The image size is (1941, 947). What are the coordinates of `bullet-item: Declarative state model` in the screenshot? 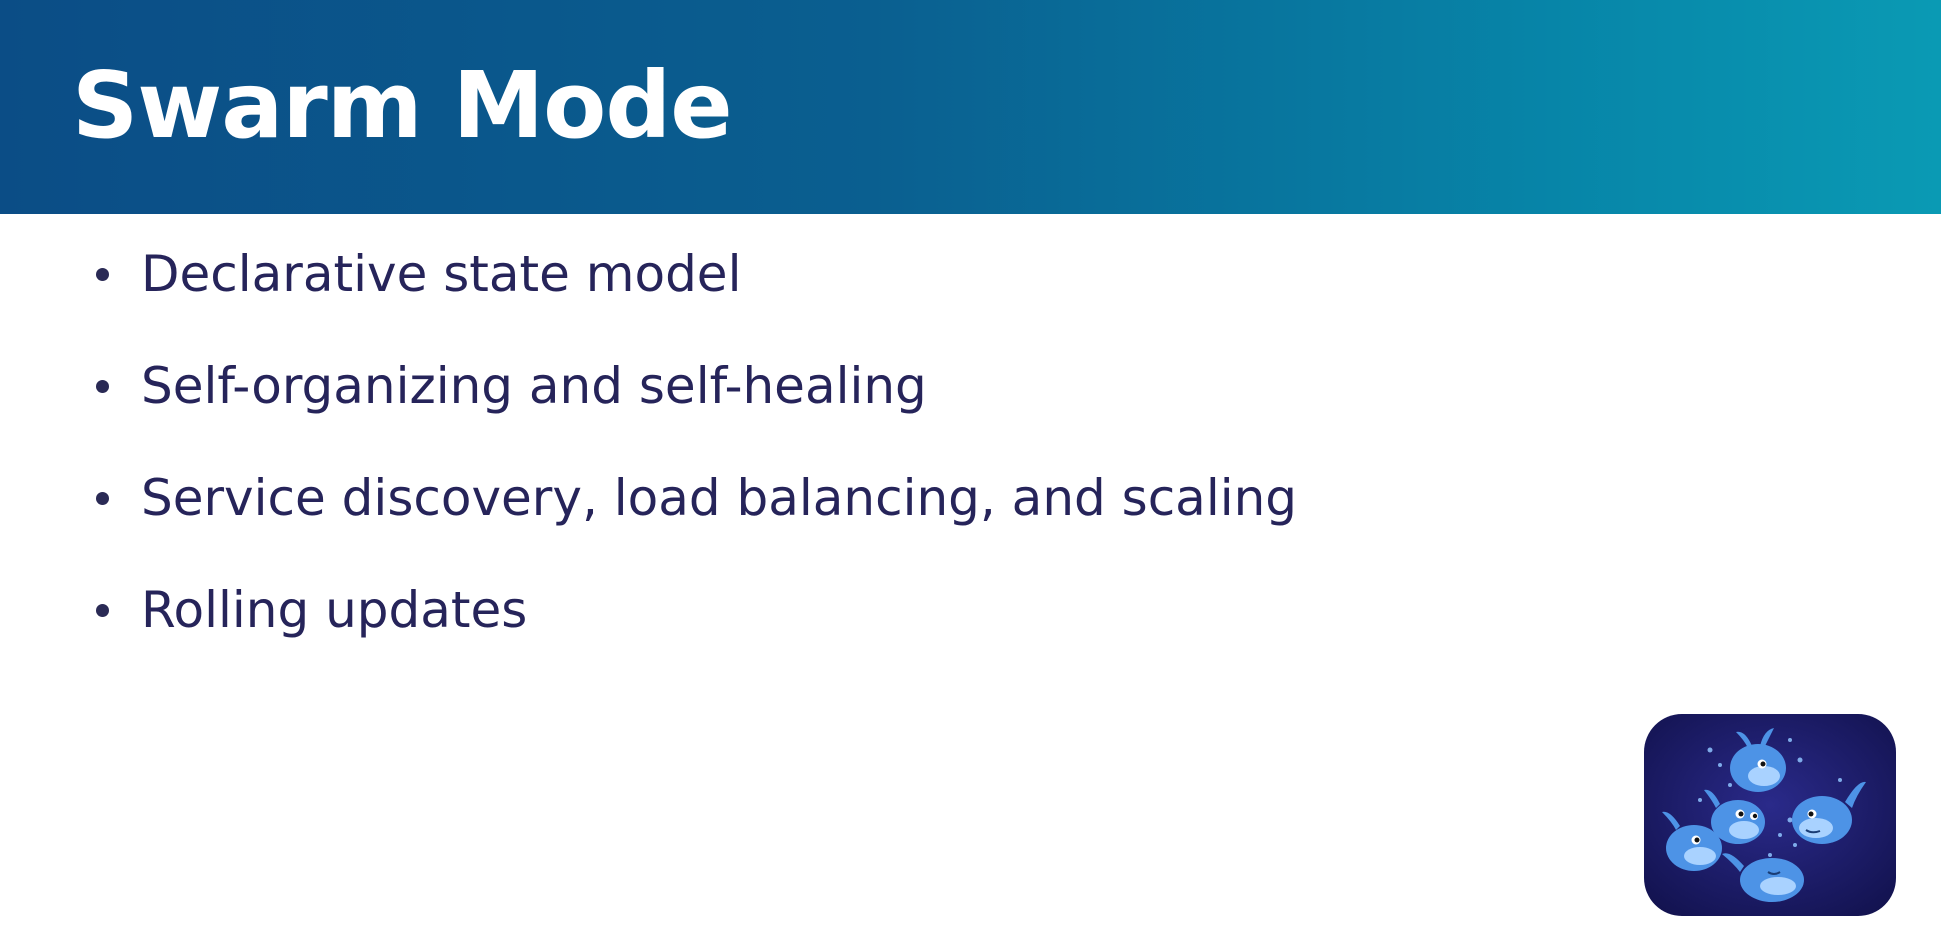 It's located at (696, 274).